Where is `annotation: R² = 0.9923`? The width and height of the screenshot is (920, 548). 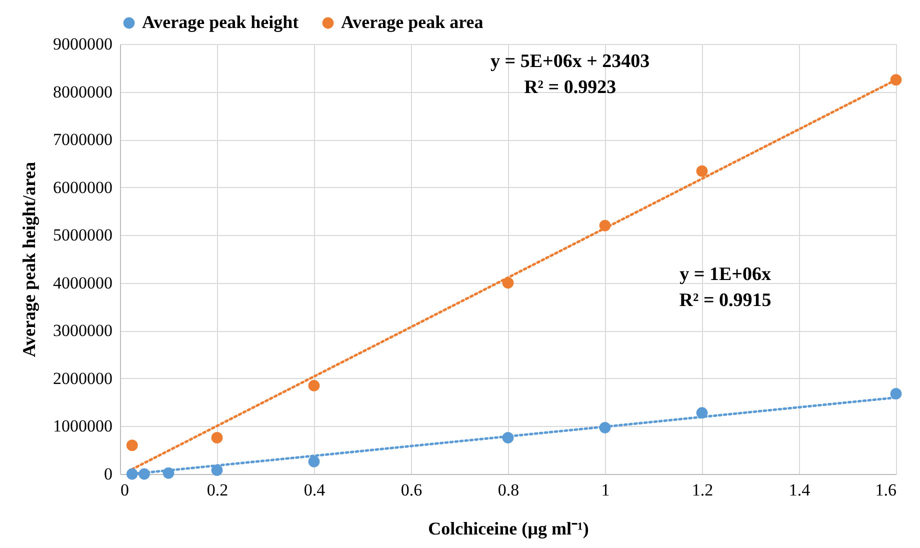
annotation: R² = 0.9923 is located at coordinates (570, 87).